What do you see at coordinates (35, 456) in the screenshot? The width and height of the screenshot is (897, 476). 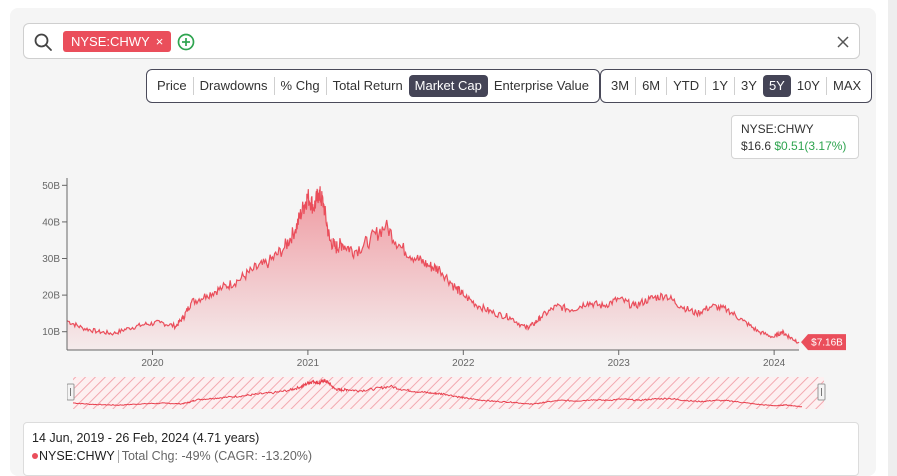 I see `series-dot-icon` at bounding box center [35, 456].